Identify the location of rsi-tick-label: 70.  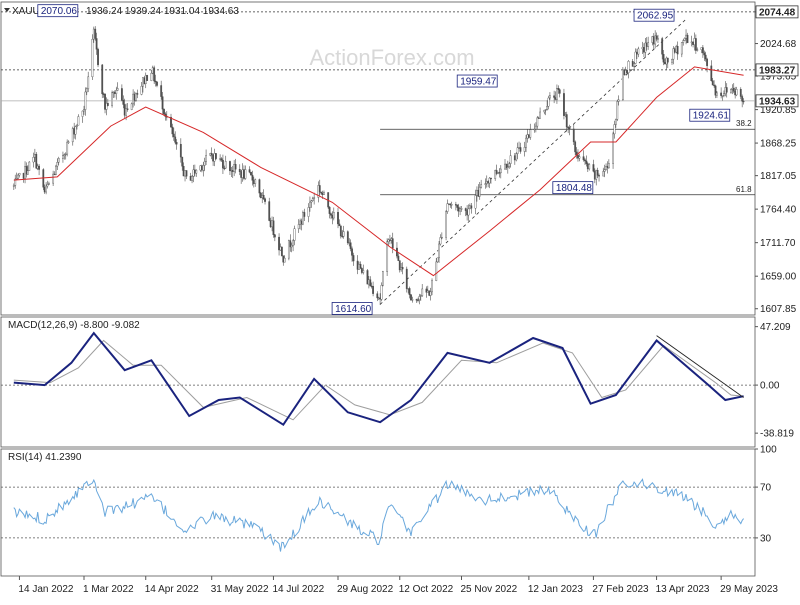
(766, 488).